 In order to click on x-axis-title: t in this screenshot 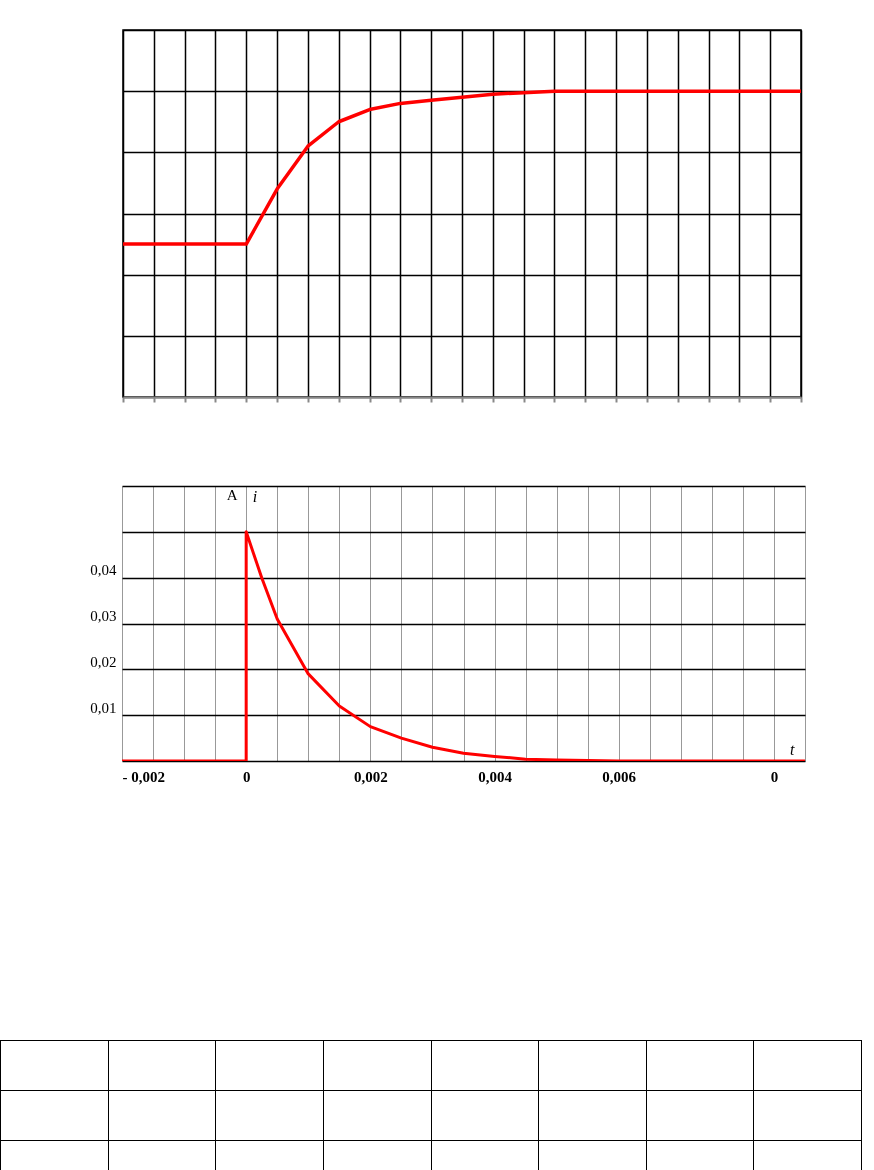, I will do `click(793, 749)`.